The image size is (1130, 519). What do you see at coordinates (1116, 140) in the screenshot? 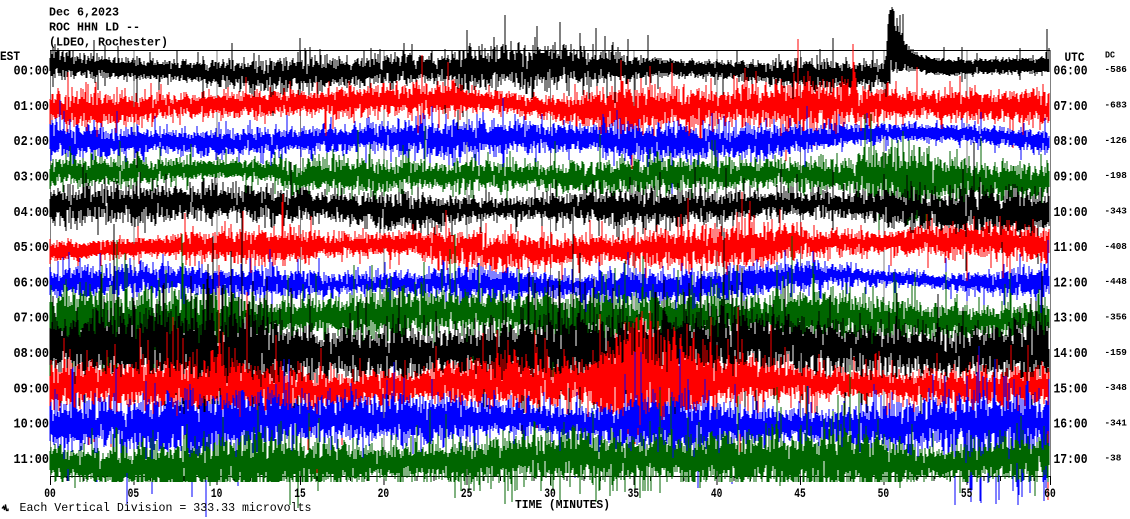
I see `svg-text: -126` at bounding box center [1116, 140].